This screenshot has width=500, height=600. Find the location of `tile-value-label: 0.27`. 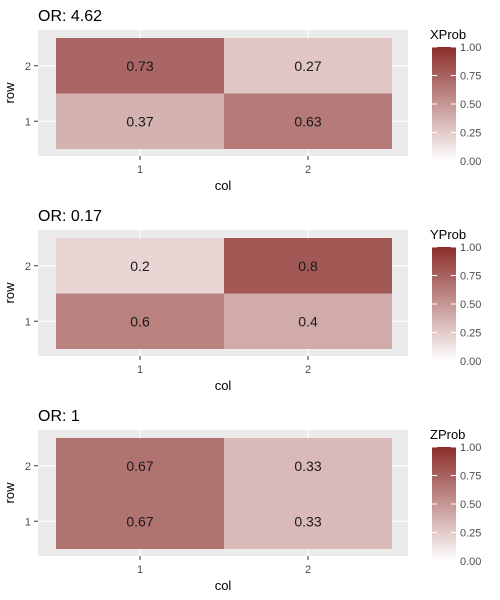

tile-value-label: 0.27 is located at coordinates (307, 66).